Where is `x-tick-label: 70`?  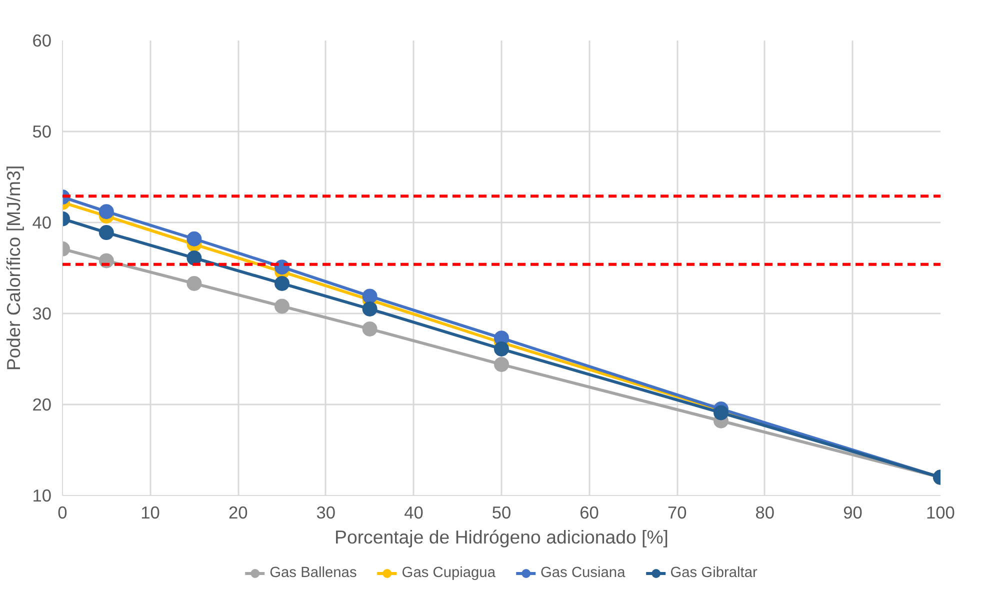
x-tick-label: 70 is located at coordinates (677, 512).